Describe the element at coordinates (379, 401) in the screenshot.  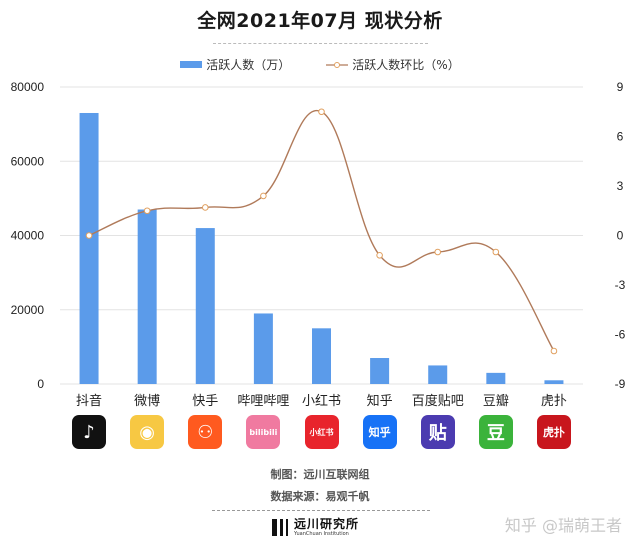
I see `category-label: 知乎` at that location.